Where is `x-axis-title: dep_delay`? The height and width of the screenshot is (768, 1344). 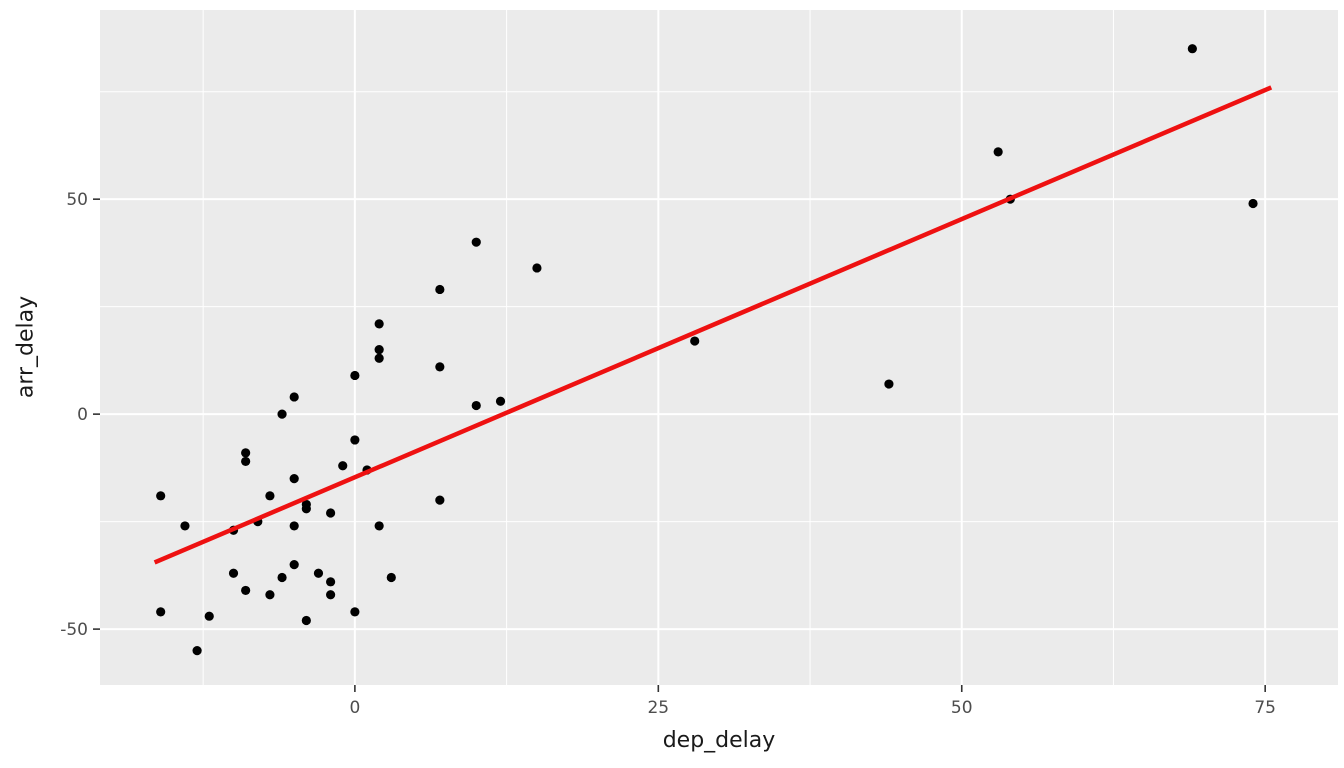 x-axis-title: dep_delay is located at coordinates (719, 740).